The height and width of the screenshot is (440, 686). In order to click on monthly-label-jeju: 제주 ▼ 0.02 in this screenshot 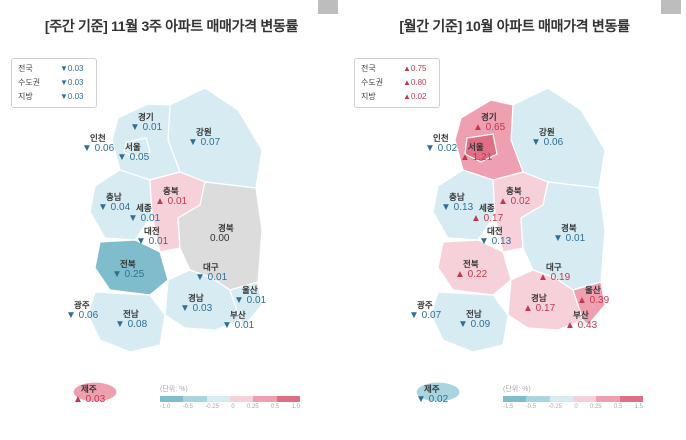, I will do `click(432, 394)`.